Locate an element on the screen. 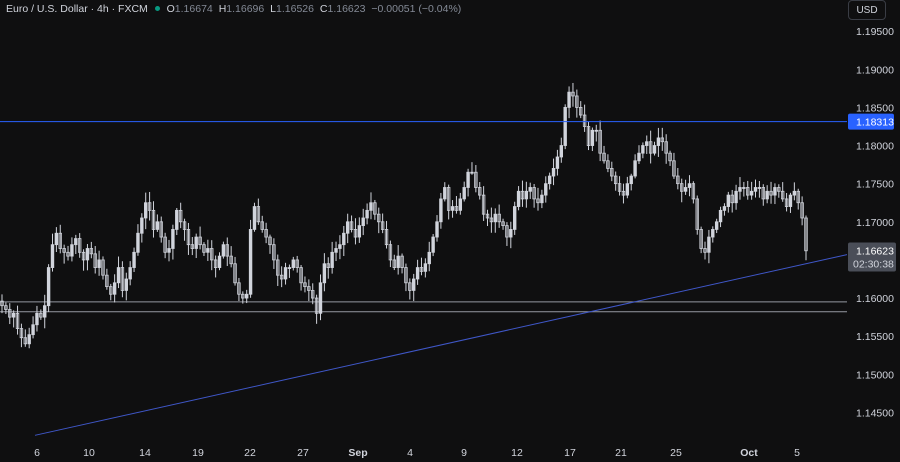 The image size is (900, 462). time-tick-label: 17 is located at coordinates (570, 453).